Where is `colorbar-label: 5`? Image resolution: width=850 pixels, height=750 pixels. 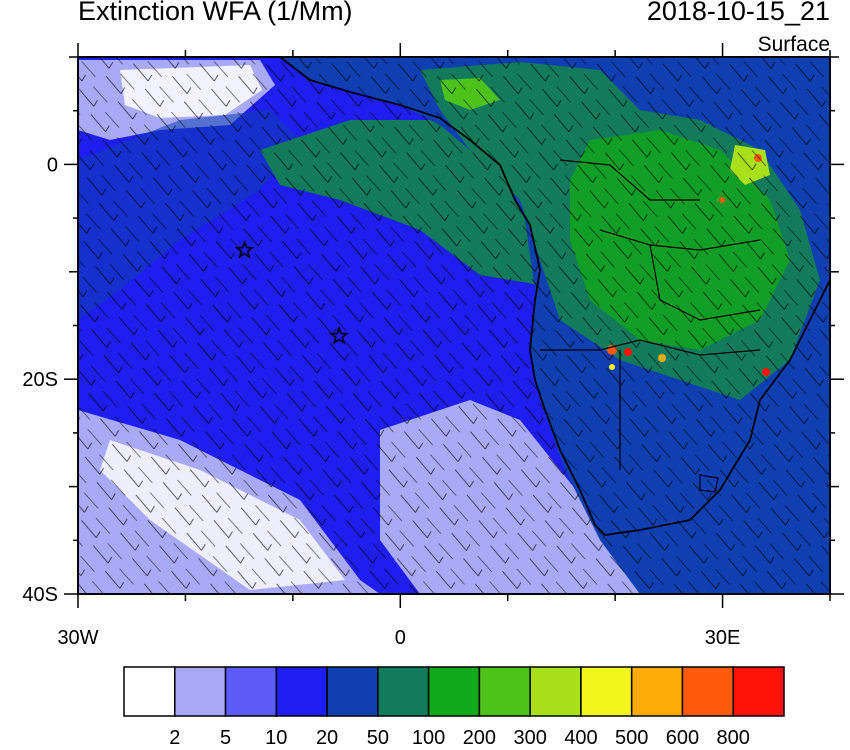
colorbar-label: 5 is located at coordinates (225, 738).